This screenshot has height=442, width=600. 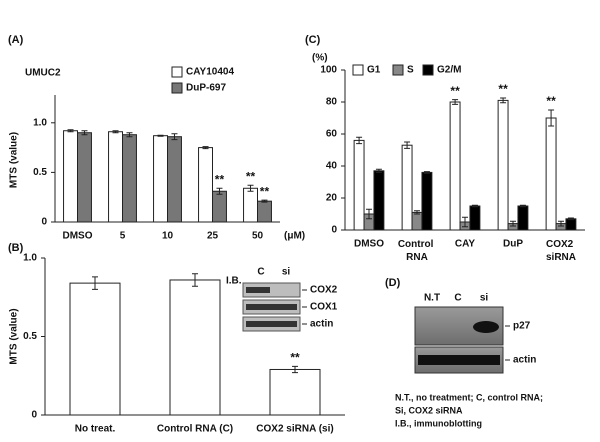 What do you see at coordinates (16, 40) in the screenshot?
I see `panel-label: (A)` at bounding box center [16, 40].